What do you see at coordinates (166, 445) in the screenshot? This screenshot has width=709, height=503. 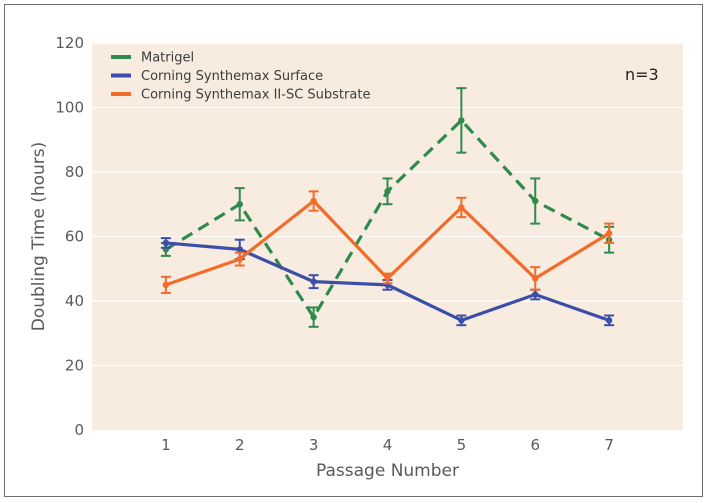 I see `x-tick-label: 1` at bounding box center [166, 445].